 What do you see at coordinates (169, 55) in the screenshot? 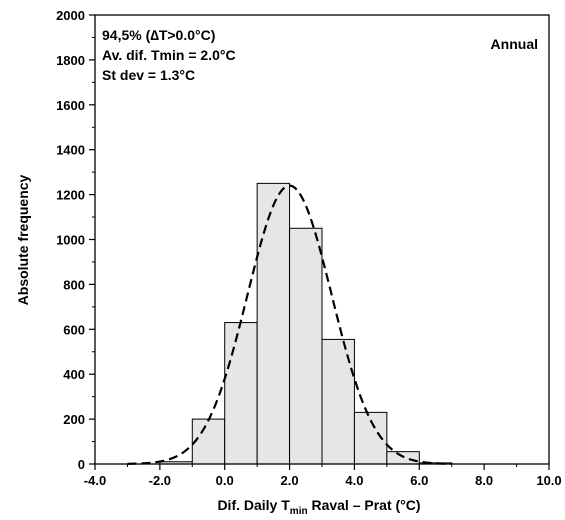
I see `annotation-average-difference: Av. dif. Tmin = 2.0°C` at bounding box center [169, 55].